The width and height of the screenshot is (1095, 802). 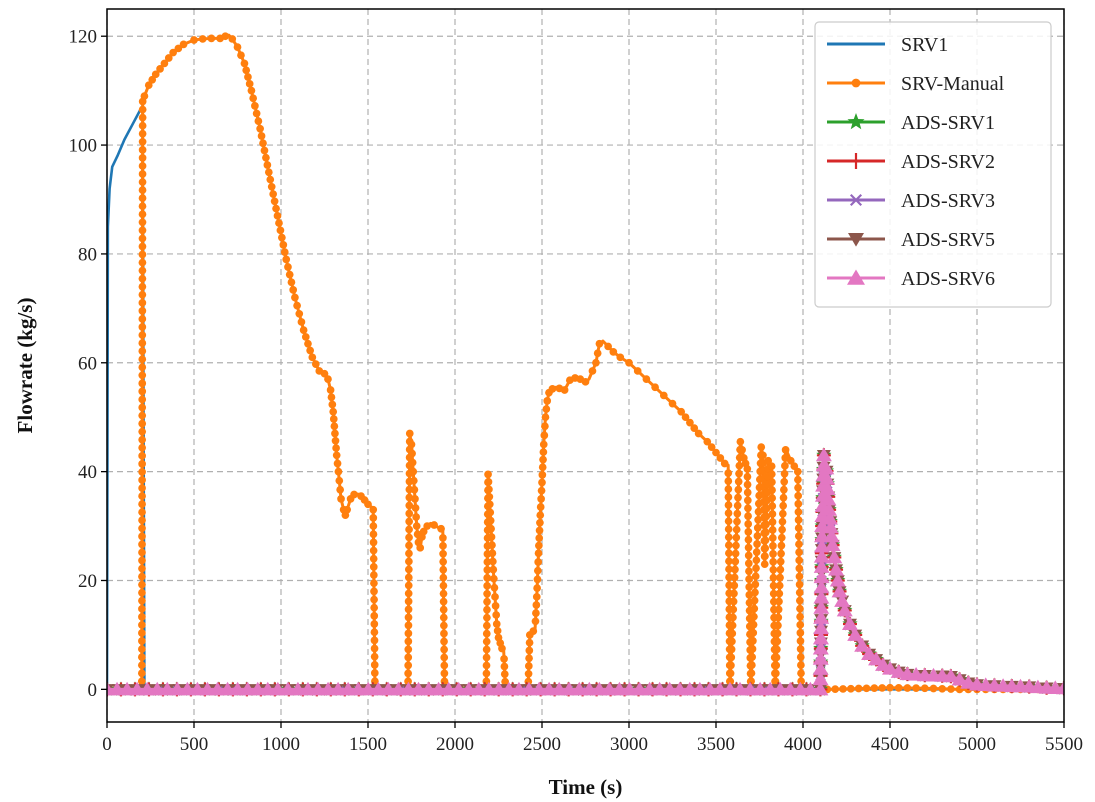 I want to click on x-tick-label: 4000, so click(x=803, y=744).